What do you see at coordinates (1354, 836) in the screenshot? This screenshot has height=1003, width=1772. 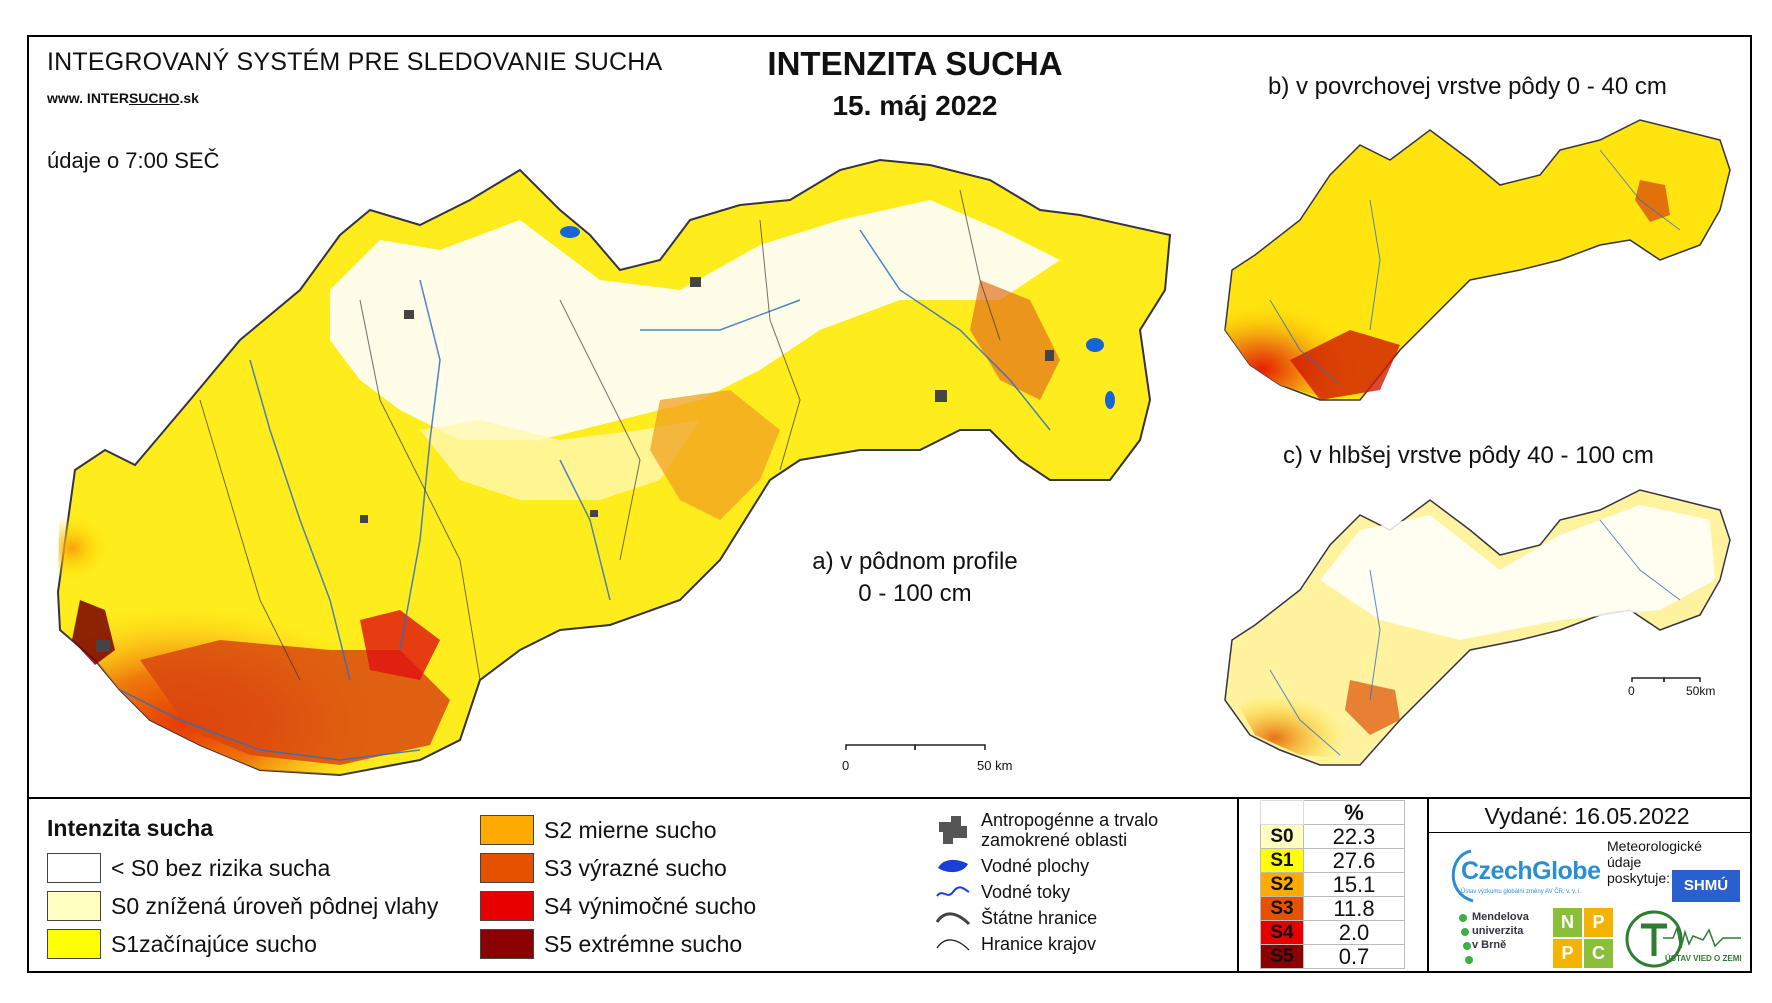 I see `percent-value: 22.3` at bounding box center [1354, 836].